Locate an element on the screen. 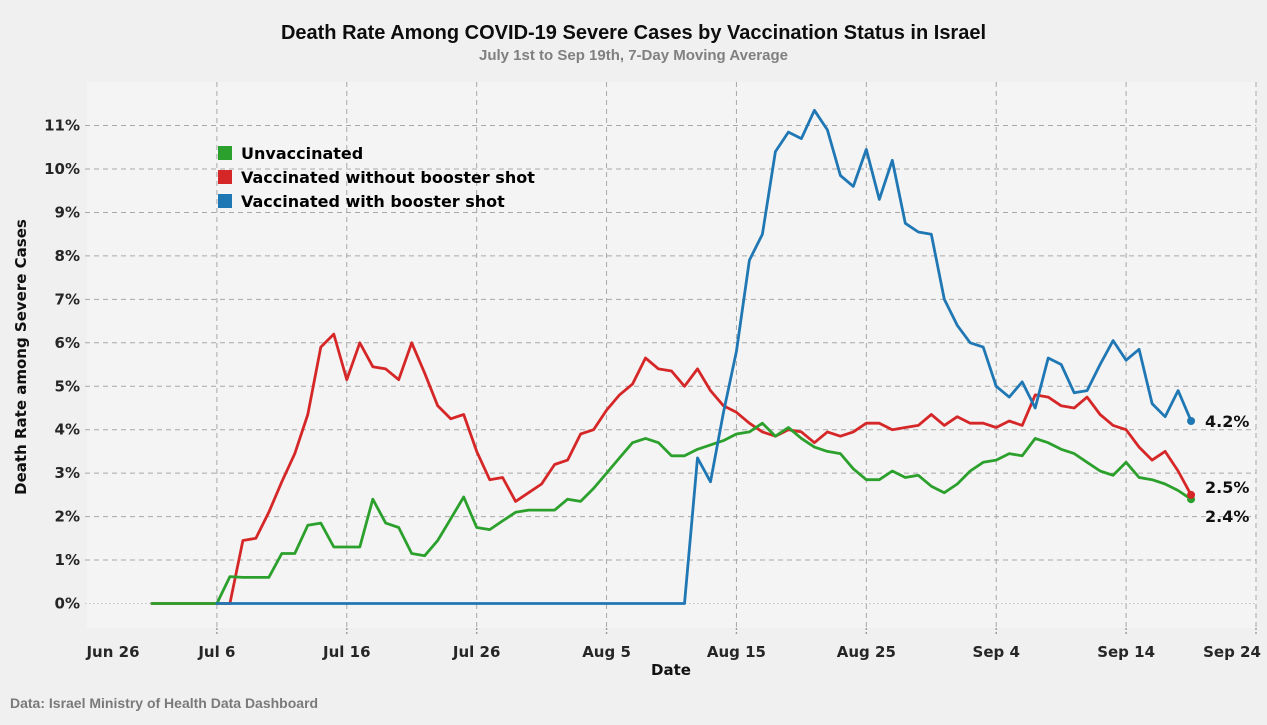  legend-item: Vaccinated with booster shot is located at coordinates (376, 201).